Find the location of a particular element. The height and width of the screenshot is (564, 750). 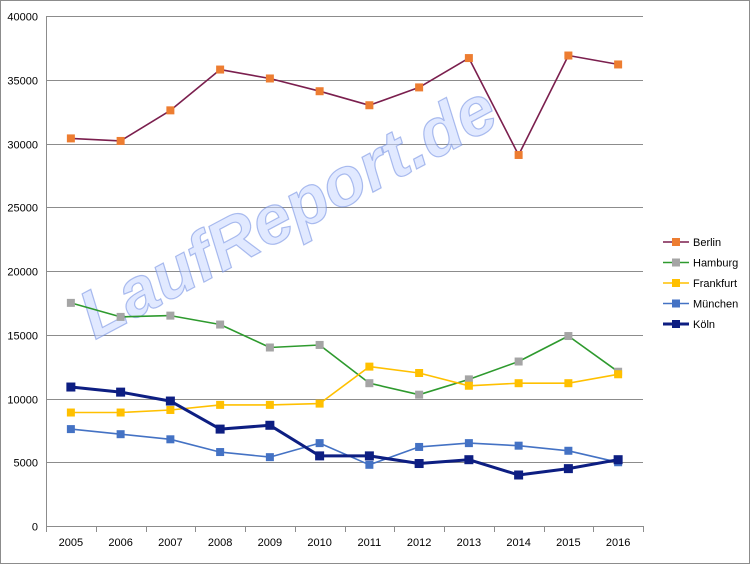

x-tick-label-2007: 2007 is located at coordinates (170, 543).